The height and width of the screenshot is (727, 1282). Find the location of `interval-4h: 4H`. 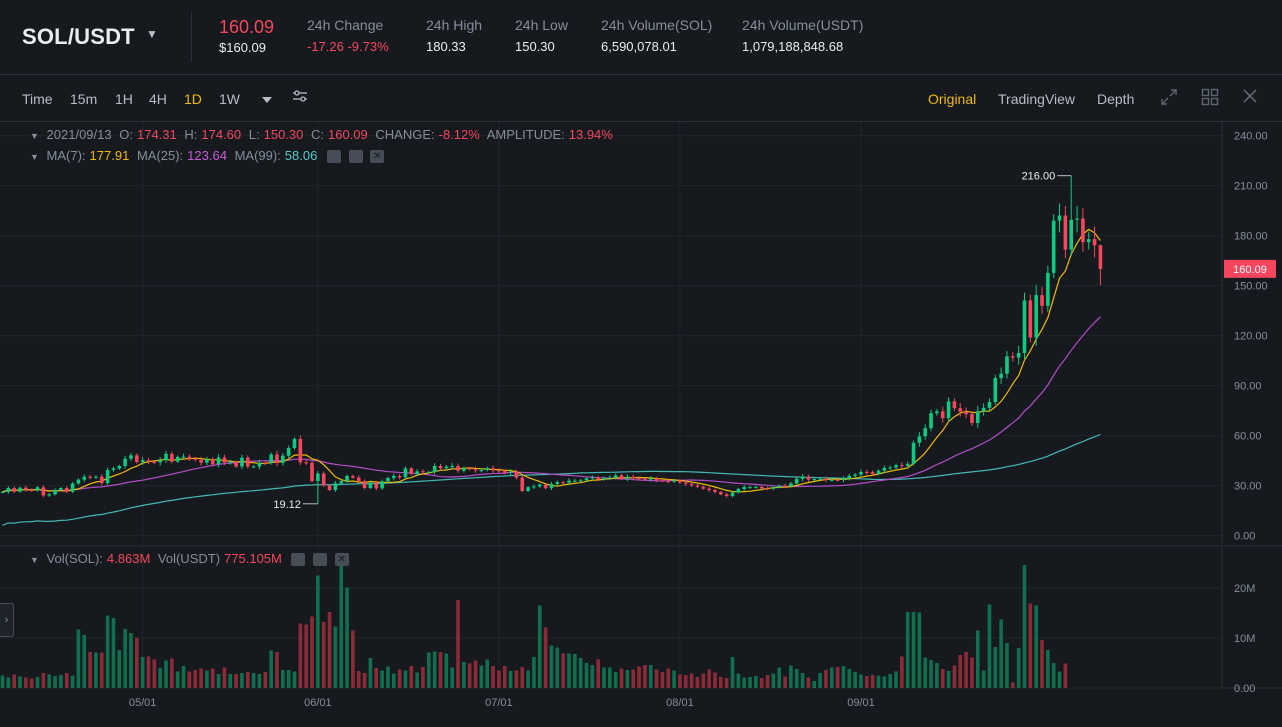

interval-4h: 4H is located at coordinates (158, 99).